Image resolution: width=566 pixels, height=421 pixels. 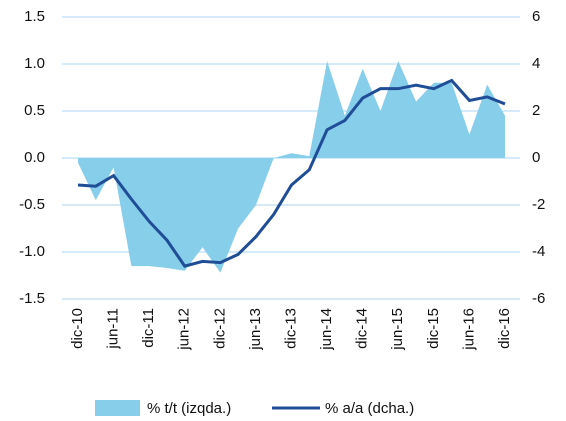 I want to click on x-tick-label: dic-16, so click(x=504, y=328).